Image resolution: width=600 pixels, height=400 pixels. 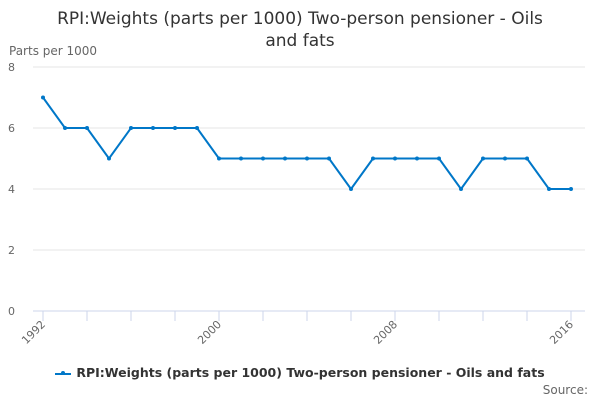 What do you see at coordinates (63, 373) in the screenshot?
I see `legend-swatch` at bounding box center [63, 373].